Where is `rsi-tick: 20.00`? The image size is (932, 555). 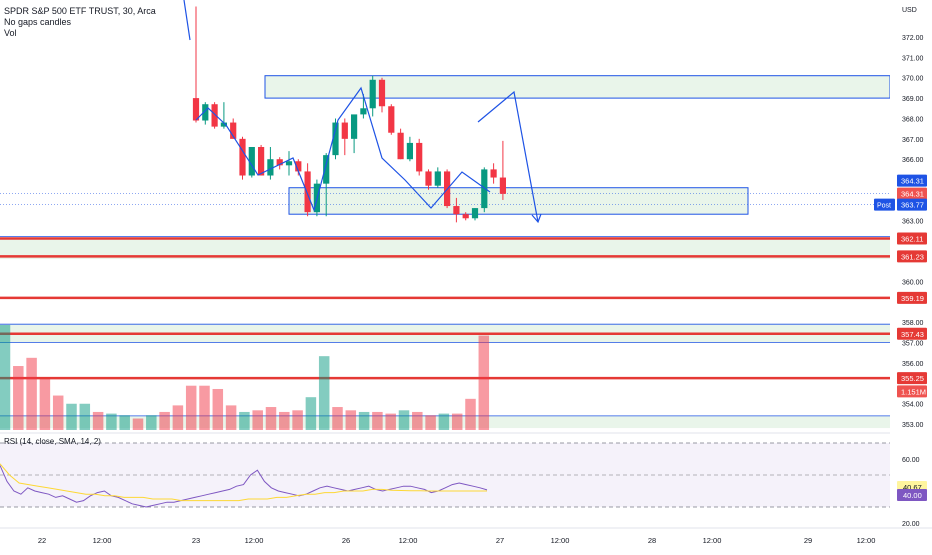 rsi-tick: 20.00 is located at coordinates (911, 524).